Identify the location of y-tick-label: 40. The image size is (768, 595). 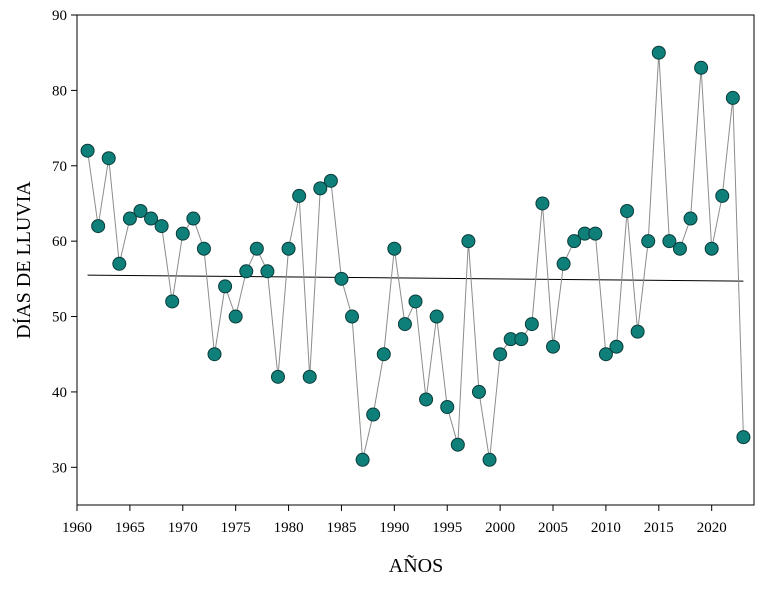
(59, 393).